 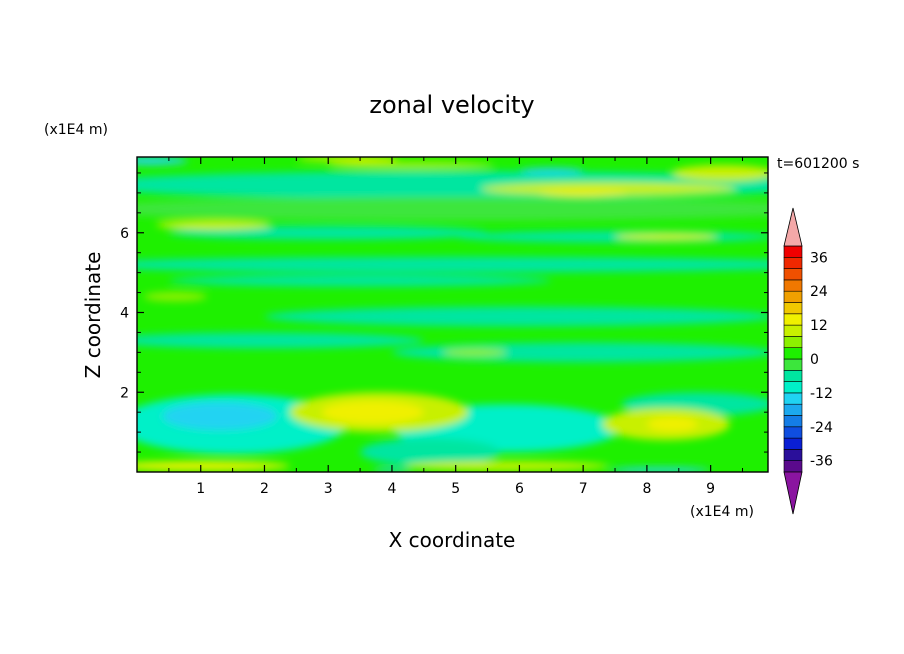 What do you see at coordinates (814, 360) in the screenshot?
I see `colorbar-label: 0` at bounding box center [814, 360].